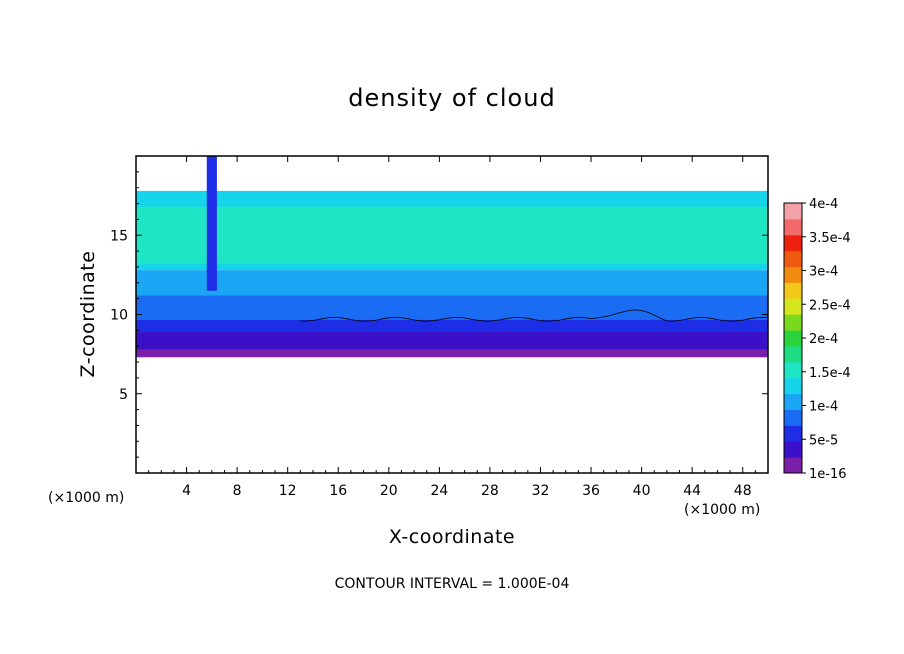  Describe the element at coordinates (86, 498) in the screenshot. I see `x-unit-label-left: (×1000 m)` at that location.